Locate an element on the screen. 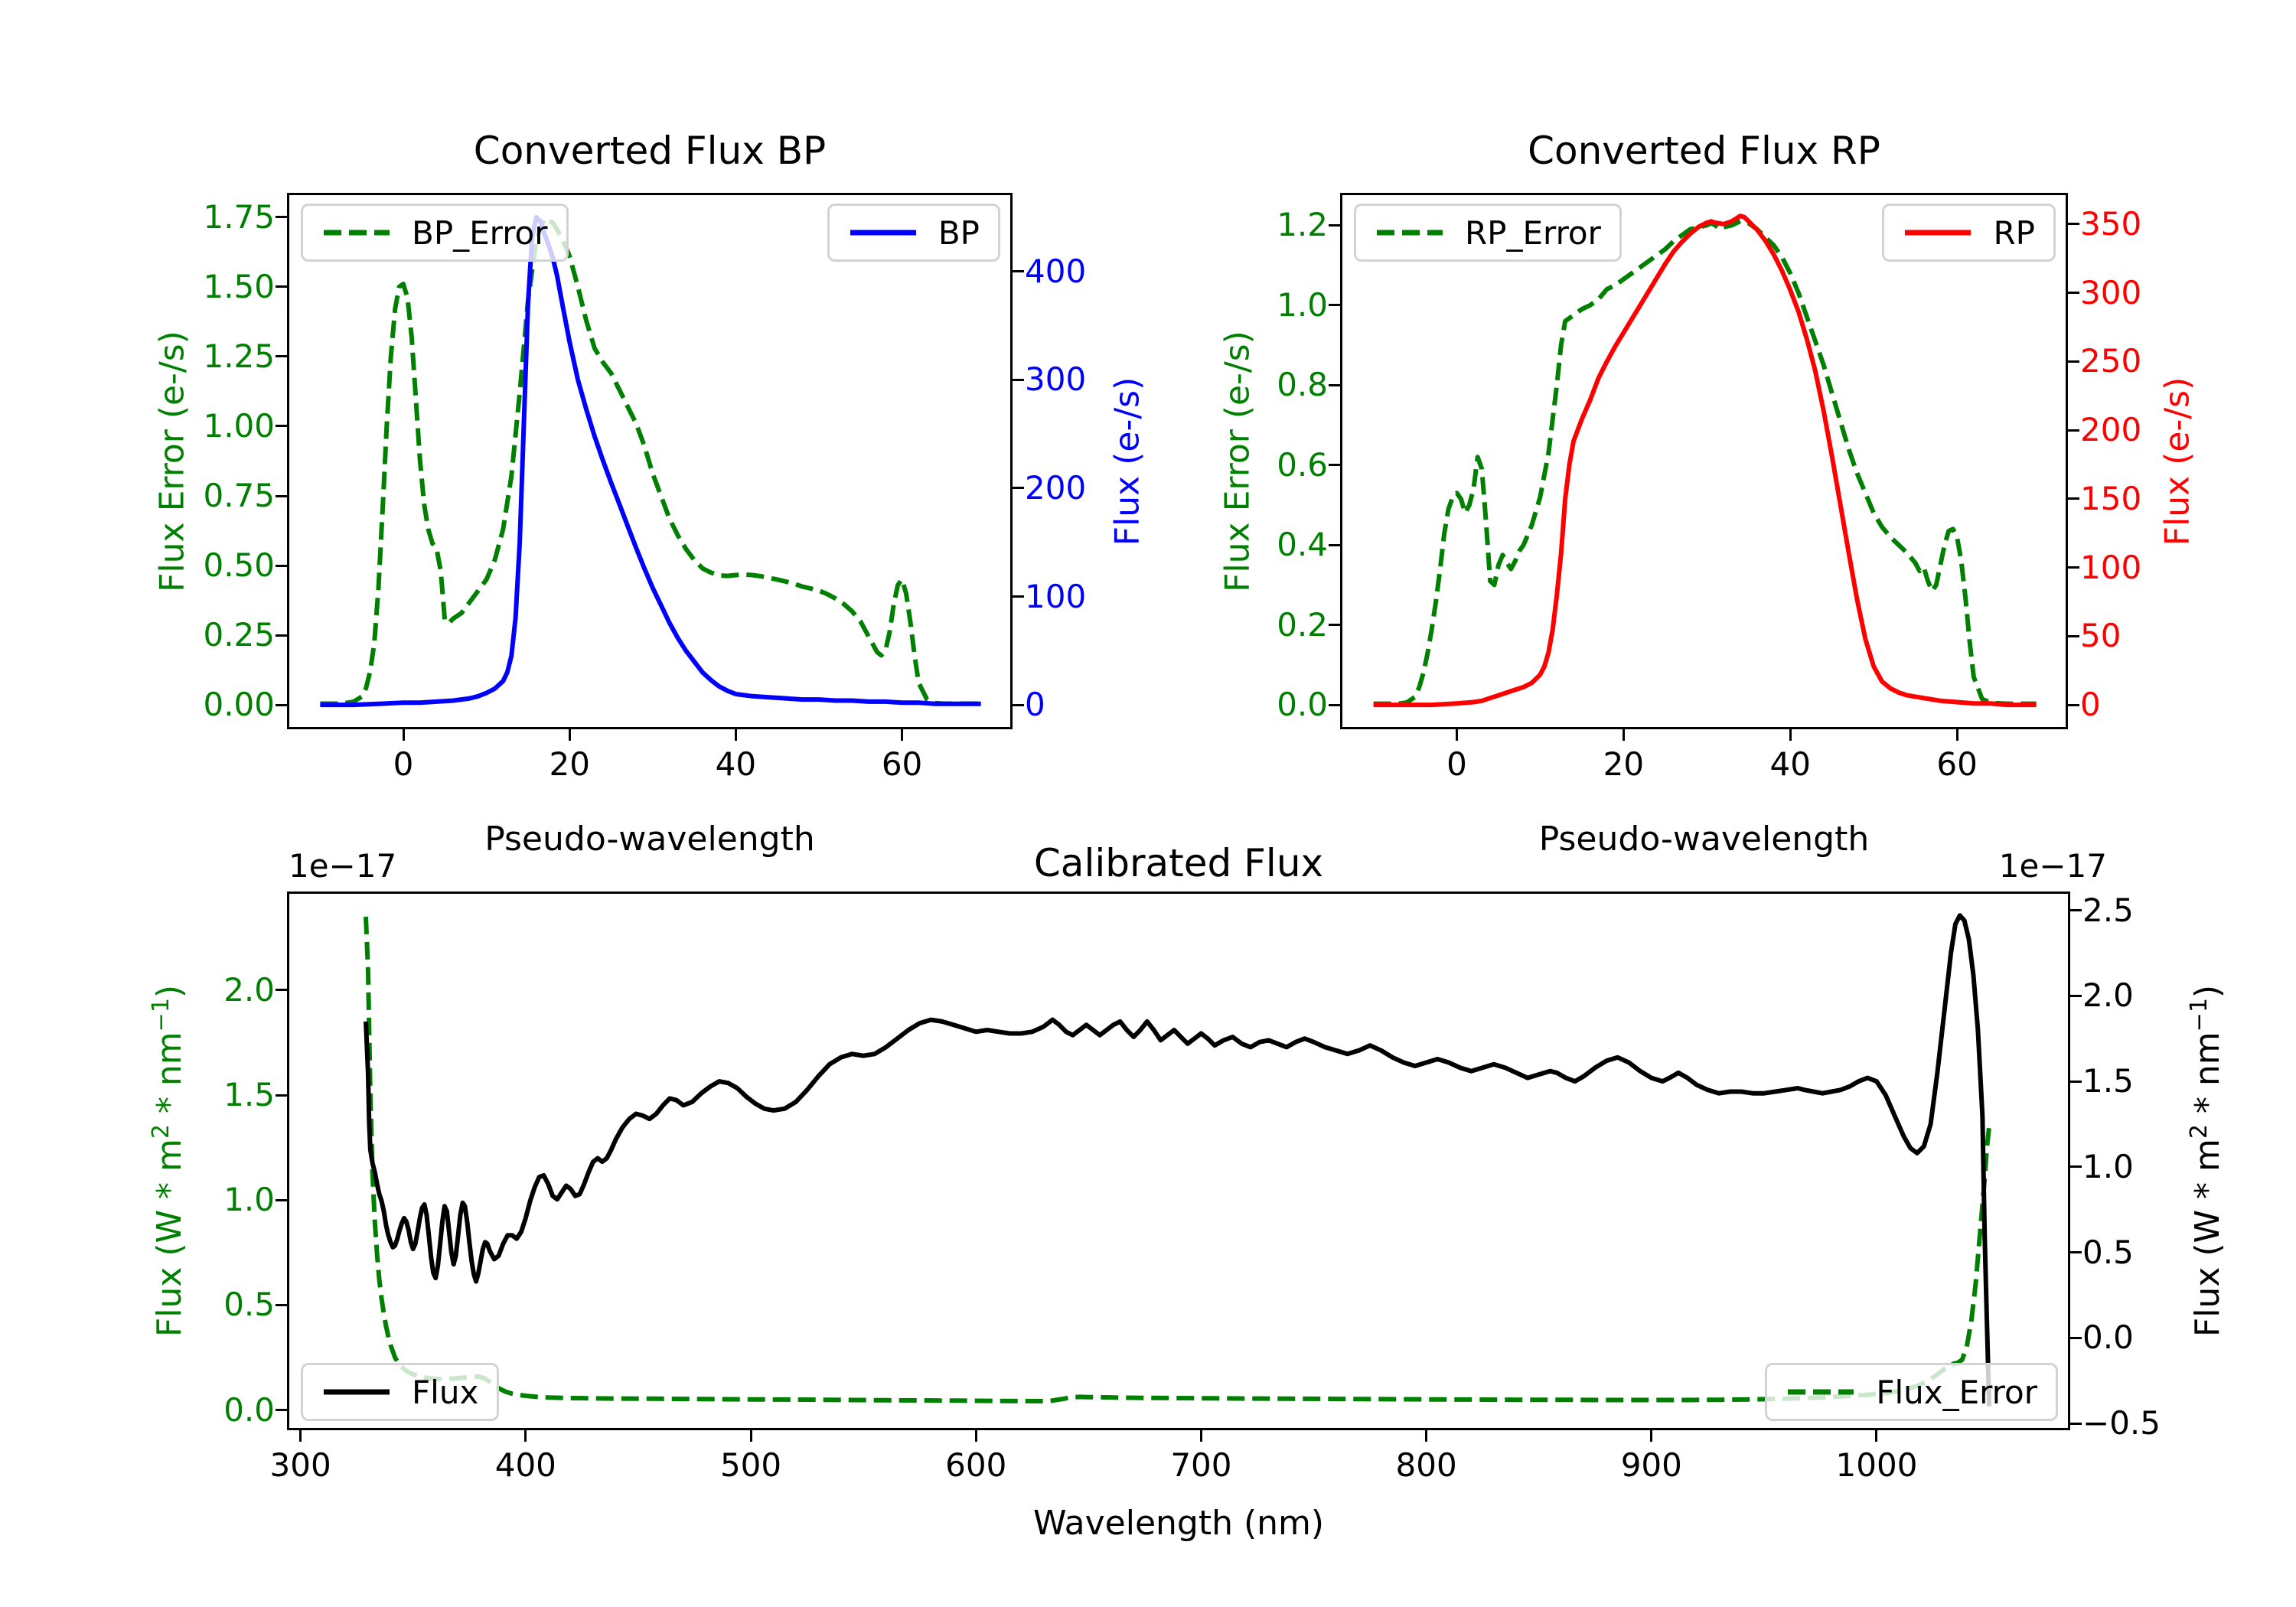 Image resolution: width=2296 pixels, height=1607 pixels. bp-error-legend-label: BP_Error is located at coordinates (480, 233).